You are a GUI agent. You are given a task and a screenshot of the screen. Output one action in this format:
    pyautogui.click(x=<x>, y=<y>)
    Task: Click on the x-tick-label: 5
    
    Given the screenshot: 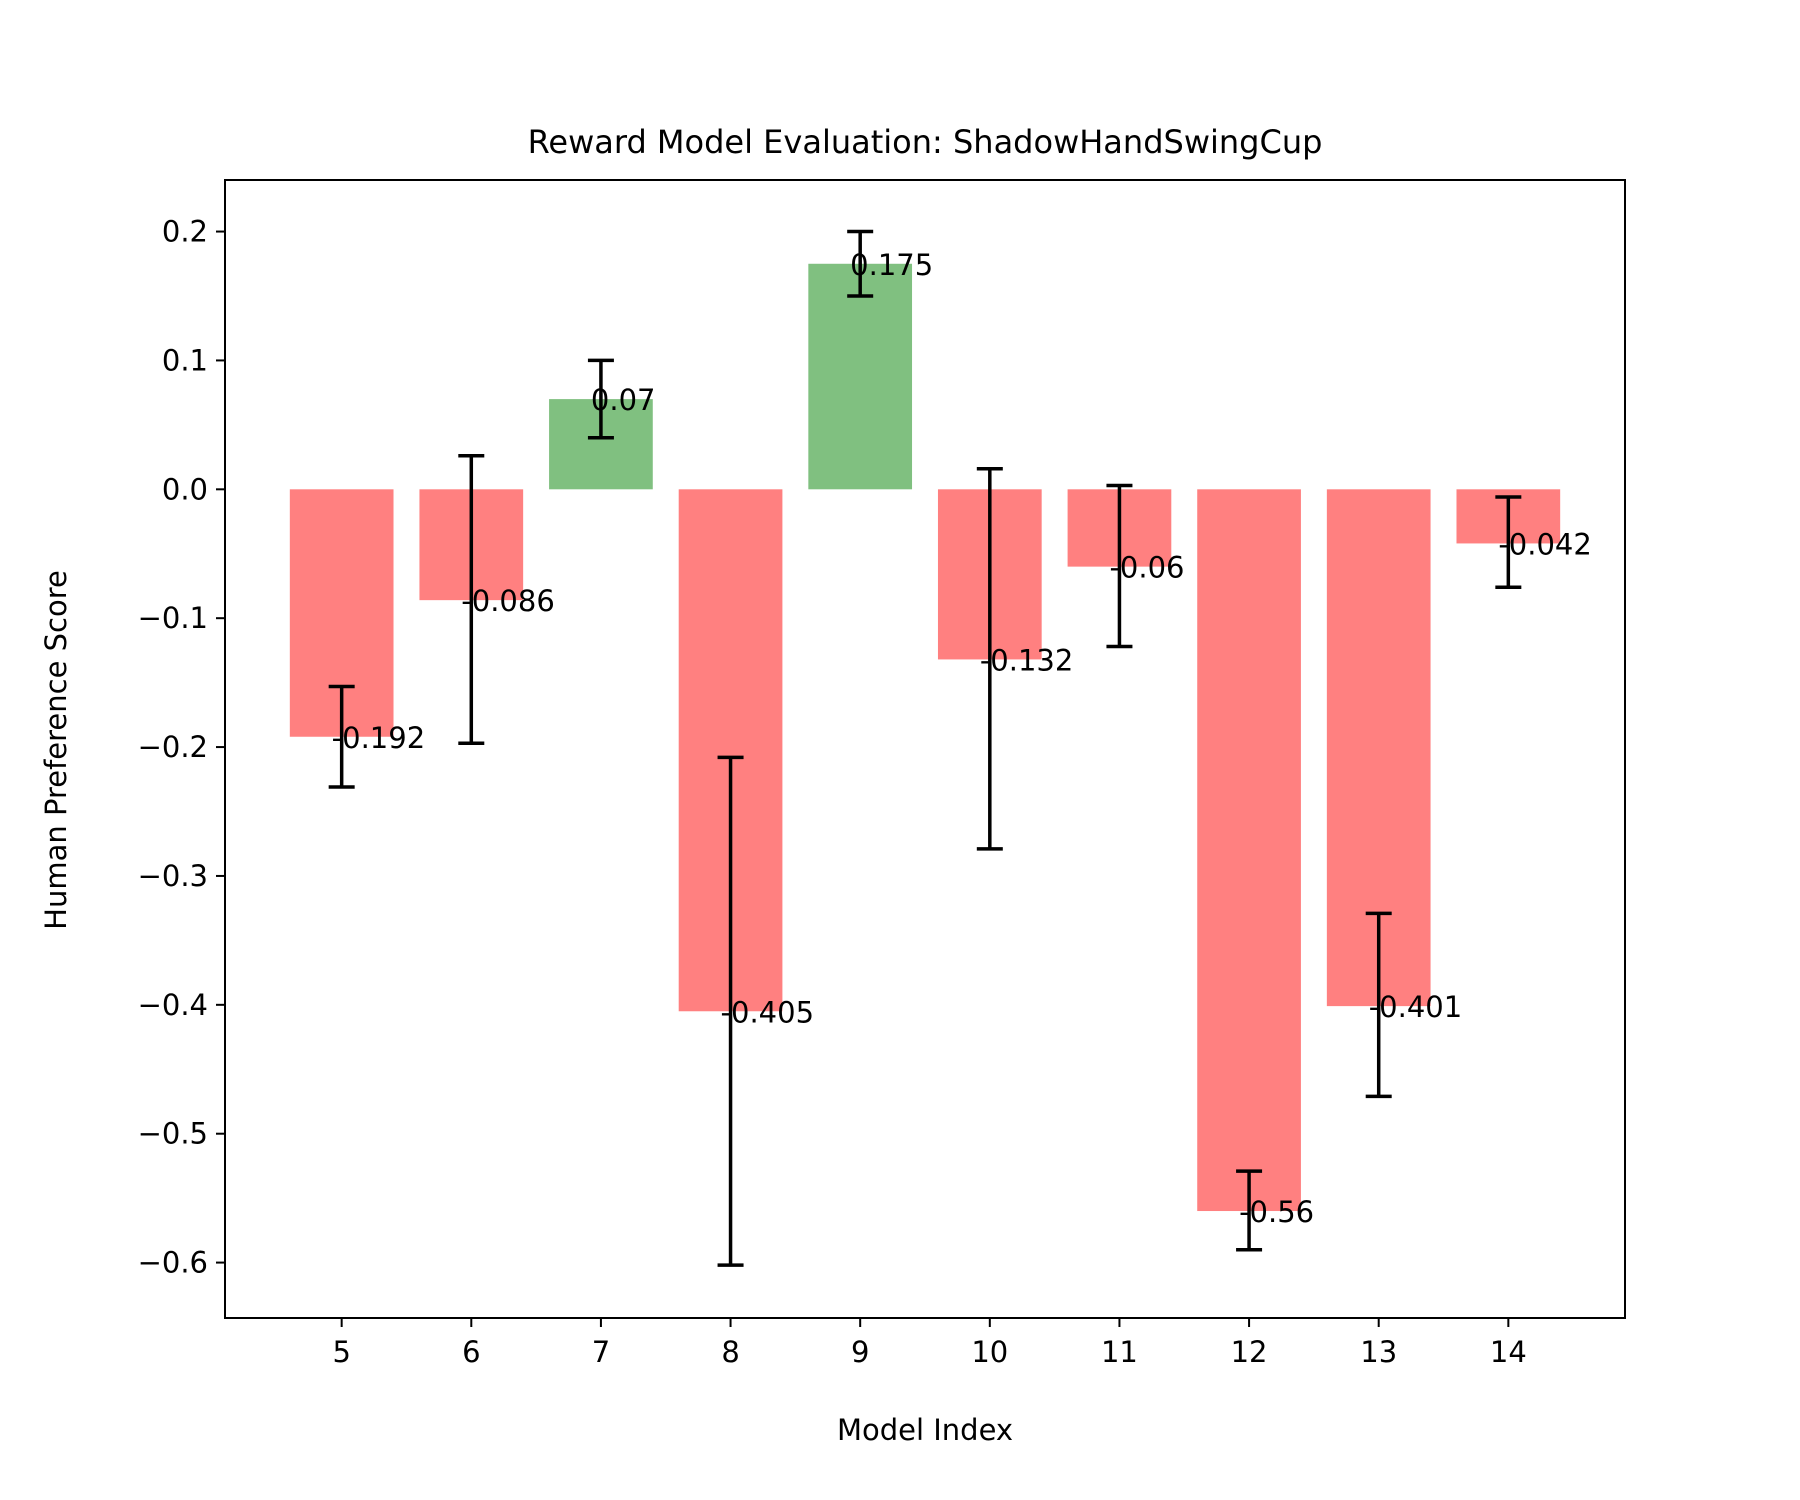 What is the action you would take?
    pyautogui.click(x=341, y=1352)
    